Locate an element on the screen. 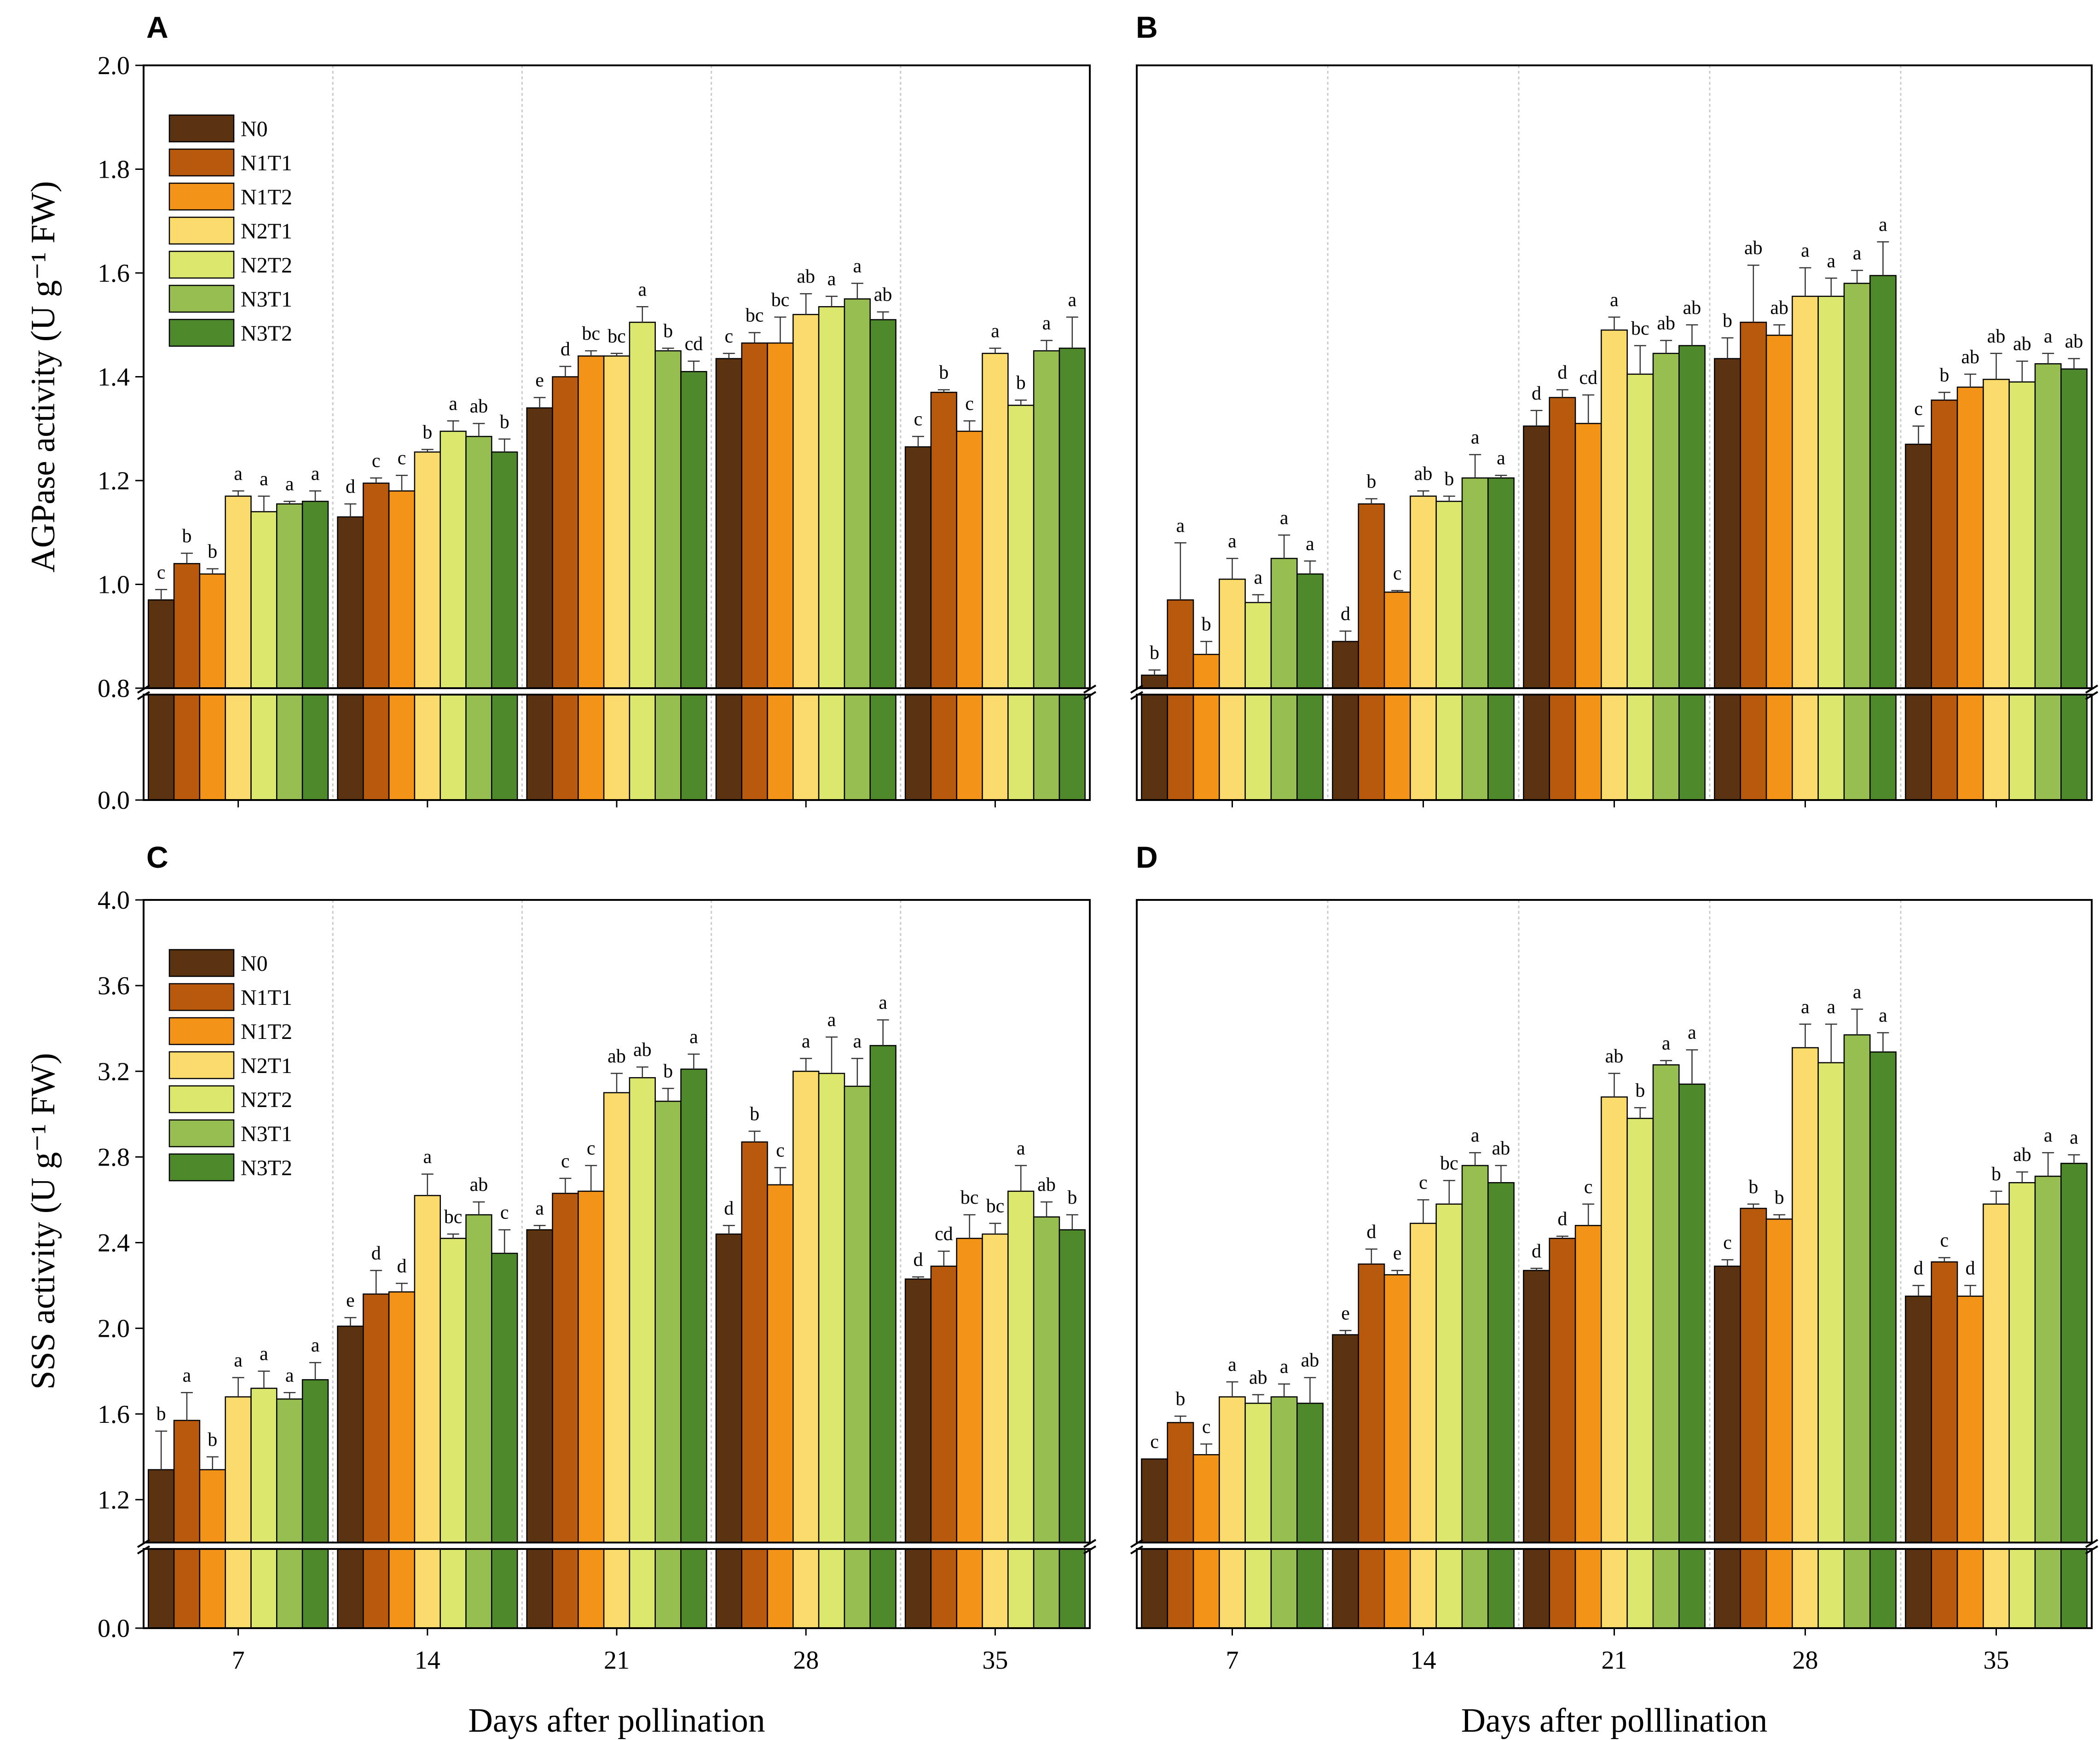 Image resolution: width=2100 pixels, height=1740 pixels. legend-label: N3T1 is located at coordinates (267, 1134).